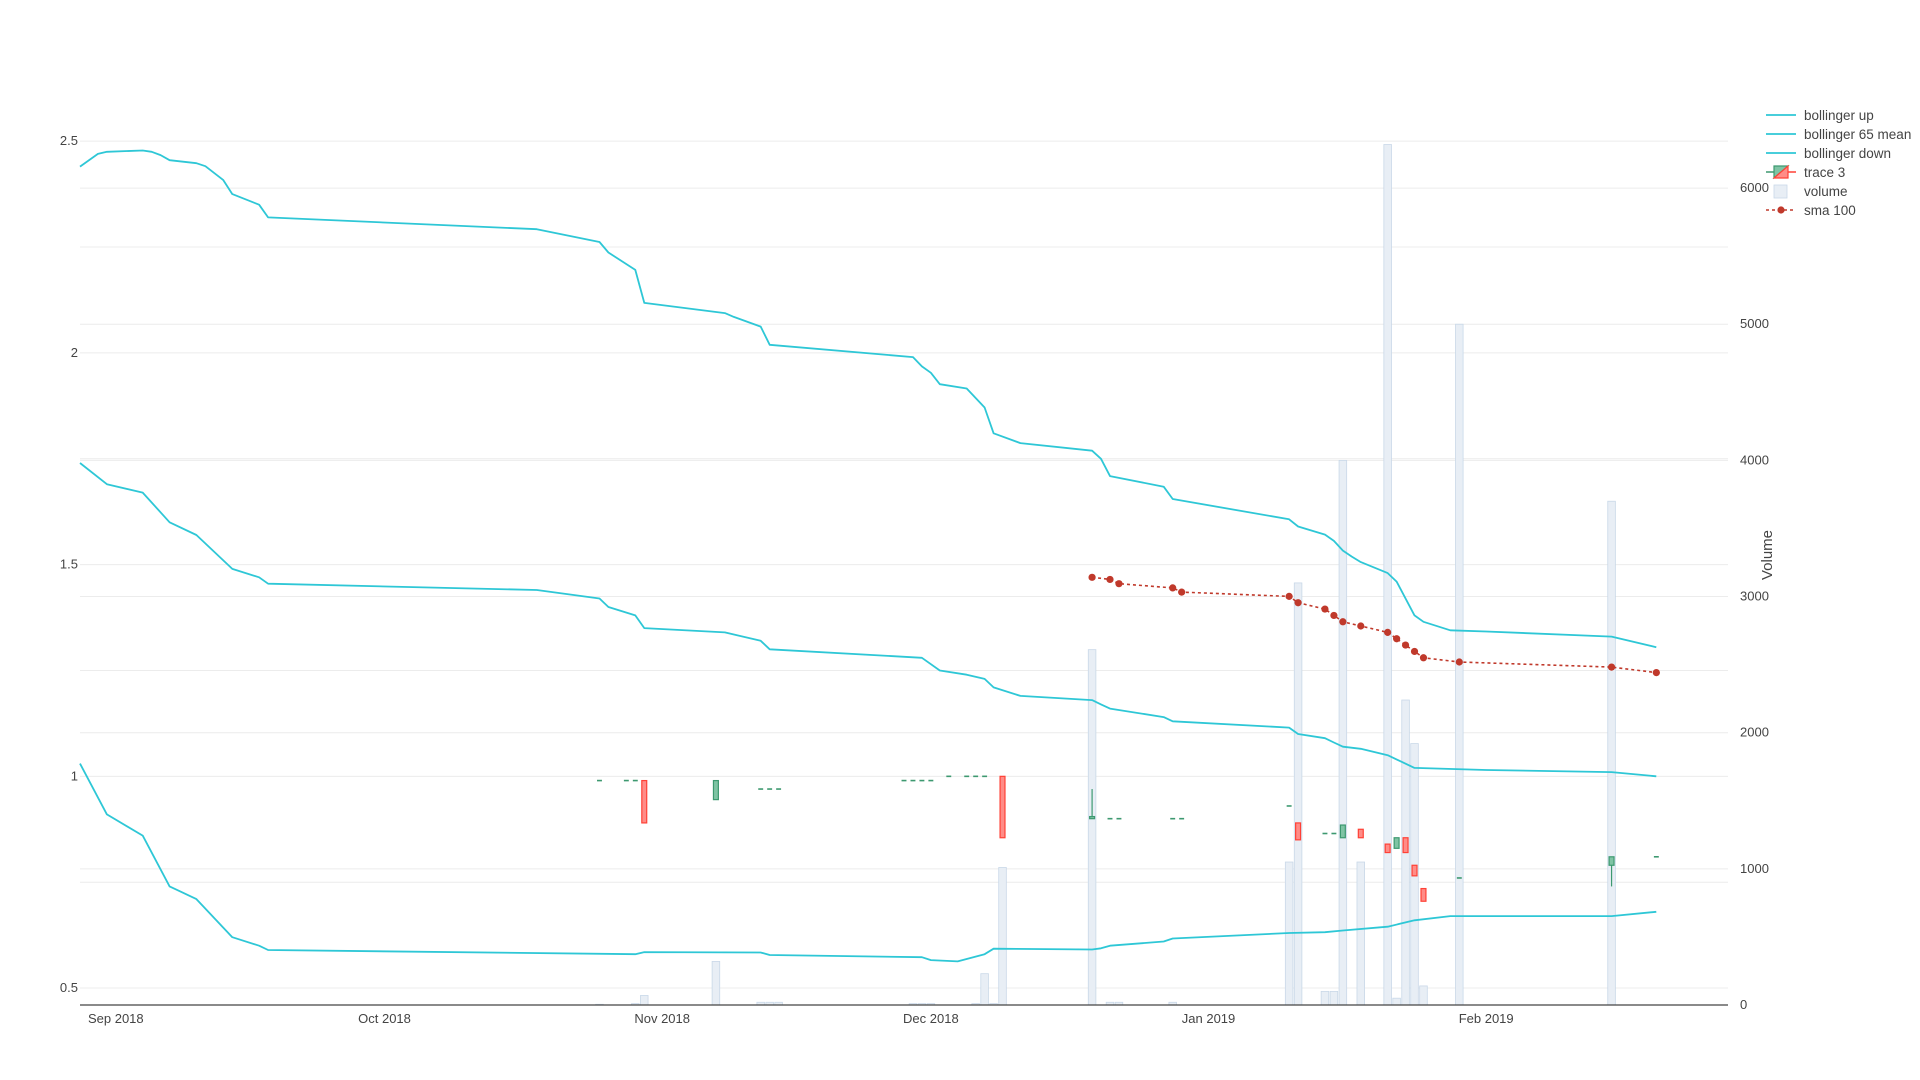 This screenshot has width=1920, height=1080. Describe the element at coordinates (1754, 323) in the screenshot. I see `y2-tick-label: 5000` at that location.